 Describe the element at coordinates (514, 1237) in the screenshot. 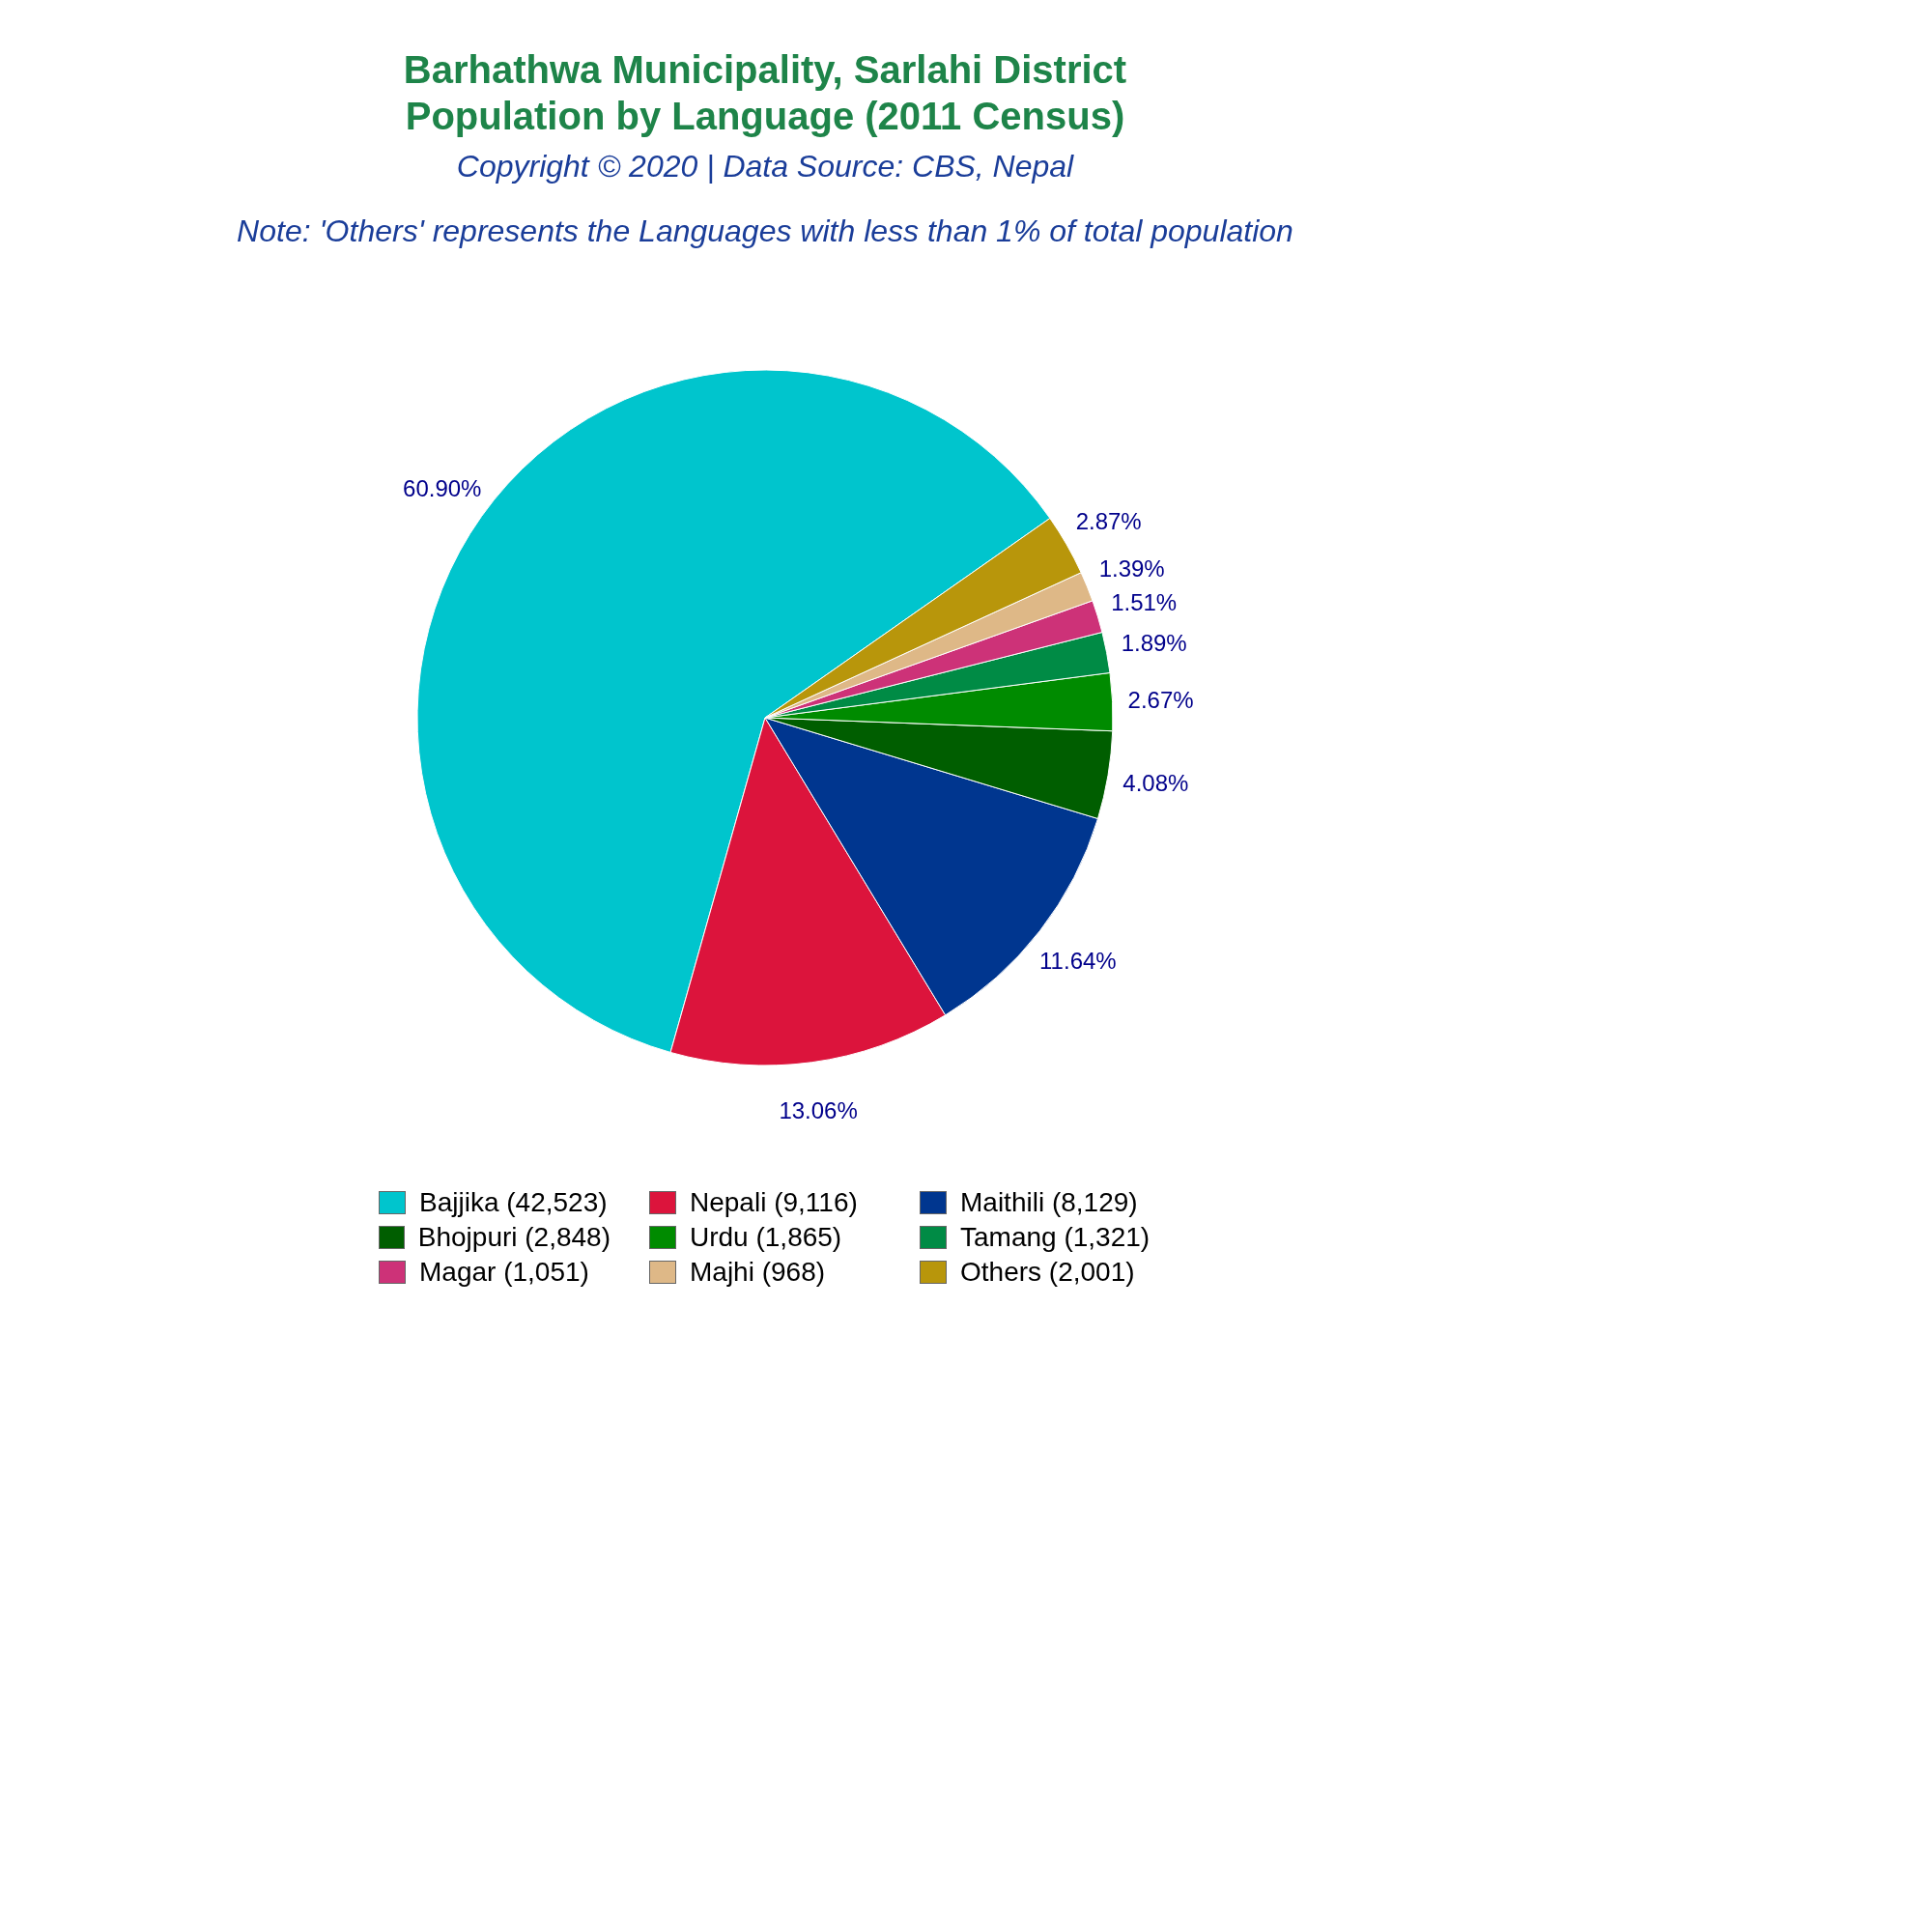

I see `legend-label: Bhojpuri (2,848)` at that location.